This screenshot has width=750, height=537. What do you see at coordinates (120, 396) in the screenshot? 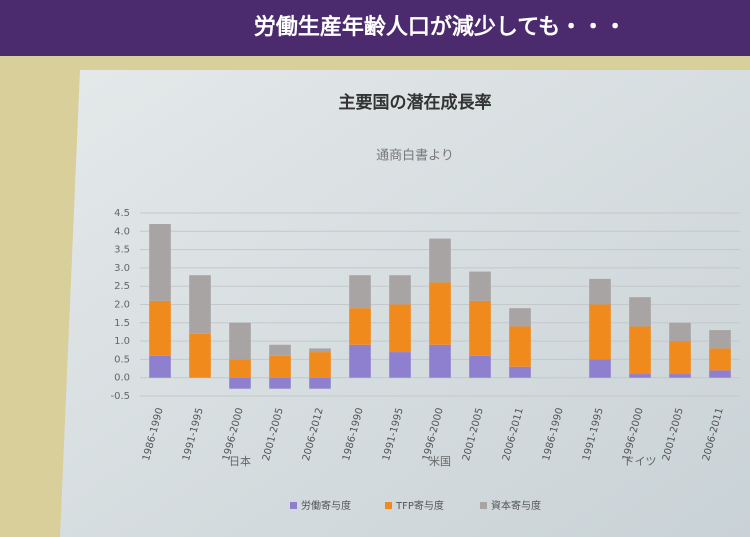
I see `y-tick-label: -0.5` at bounding box center [120, 396].